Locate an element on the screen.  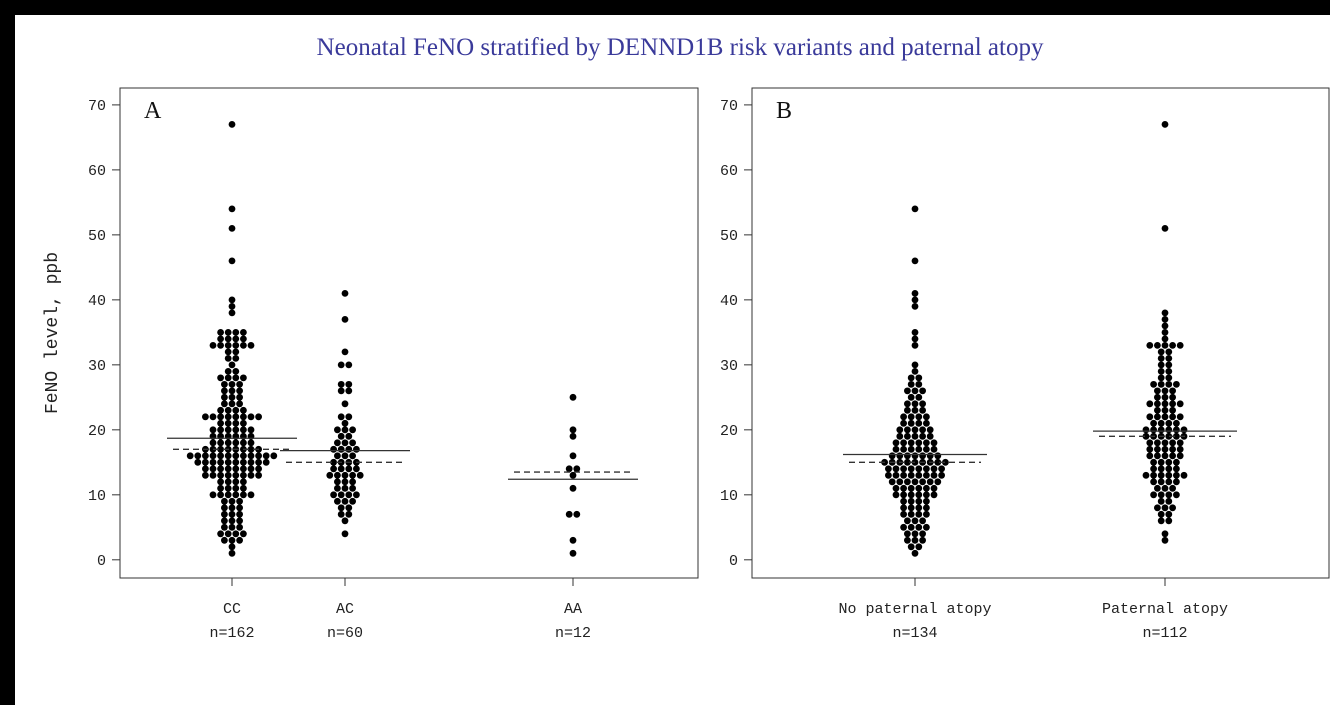
y-tick-label: 60 is located at coordinates (97, 171).